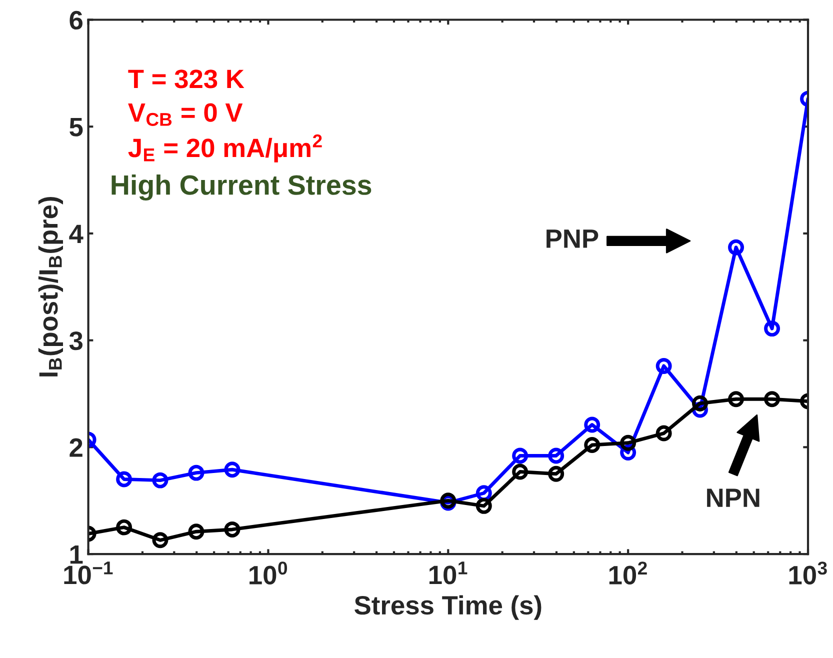 This screenshot has height=658, width=833. Describe the element at coordinates (448, 607) in the screenshot. I see `x-axis-title: Stress Time (s)` at that location.